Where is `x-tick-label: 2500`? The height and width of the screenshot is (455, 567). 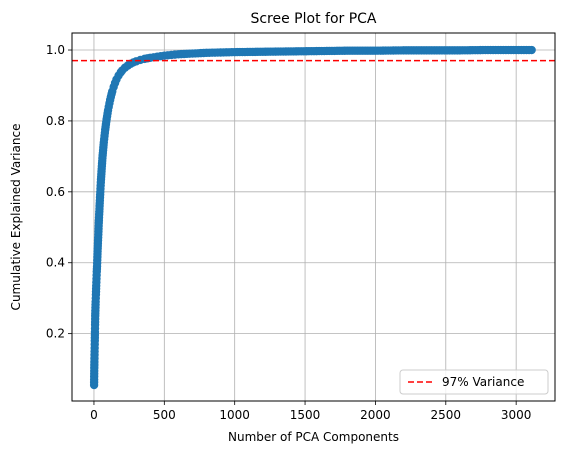
x-tick-label: 2500 is located at coordinates (446, 415).